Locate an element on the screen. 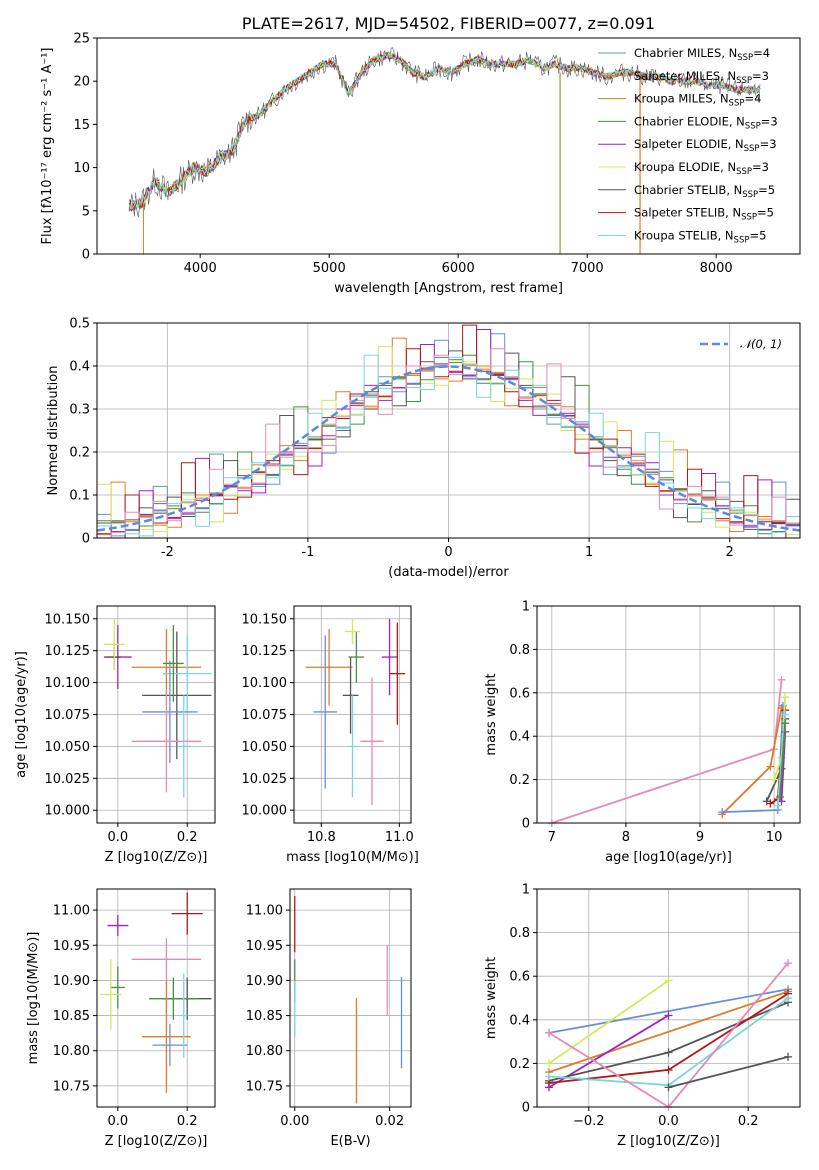 The width and height of the screenshot is (819, 1170). mass-weight-vs-Z-axes: −0.2 0.0 0.2 0 0.2 0.4 0.6 0.8 1 is located at coordinates (654, 1006).